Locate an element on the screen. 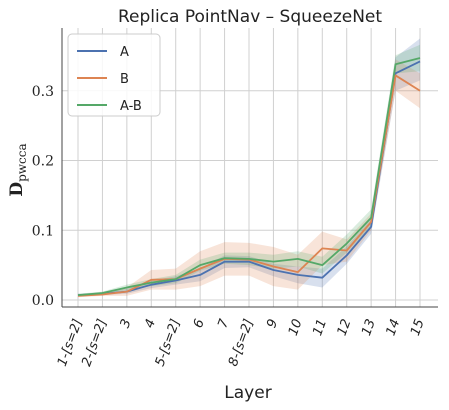  legend: AB A-B is located at coordinates (114, 75).